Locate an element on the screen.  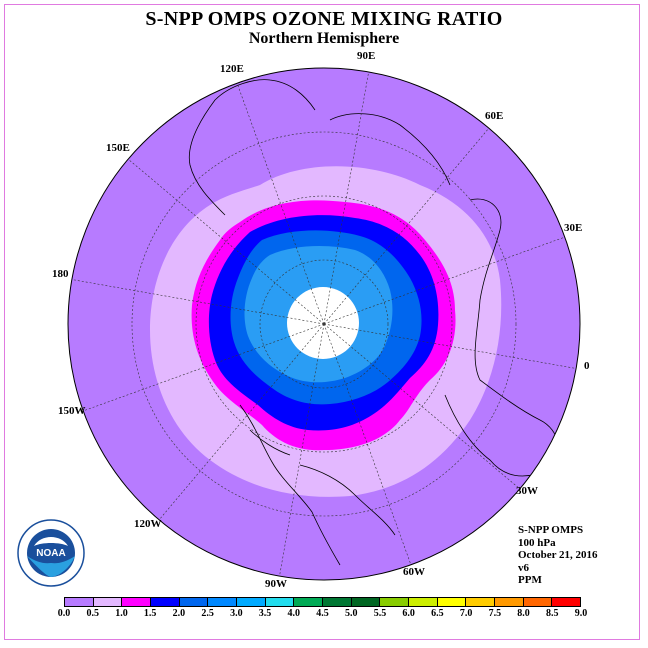
color-bar-tick-label: 7.0 is located at coordinates (466, 613).